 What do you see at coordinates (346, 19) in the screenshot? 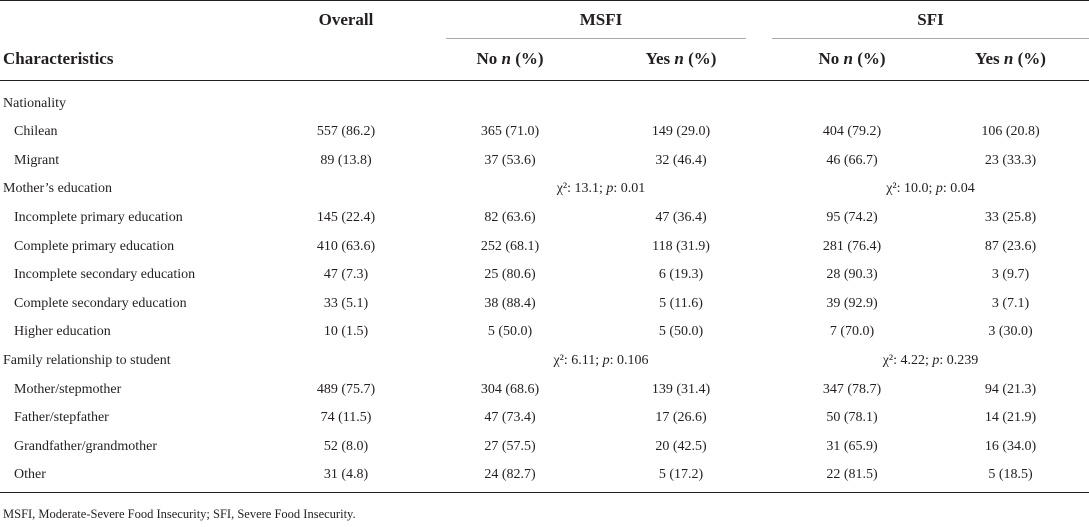
I see `header-overall: Overall` at bounding box center [346, 19].